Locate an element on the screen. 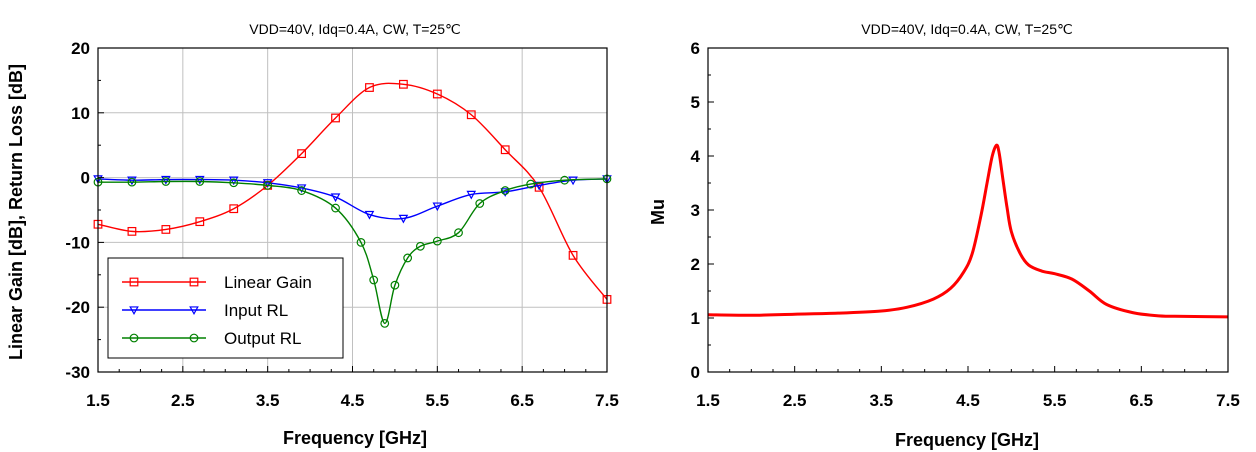 Image resolution: width=1256 pixels, height=452 pixels. legend-input-rl-label: Input RL is located at coordinates (256, 310).